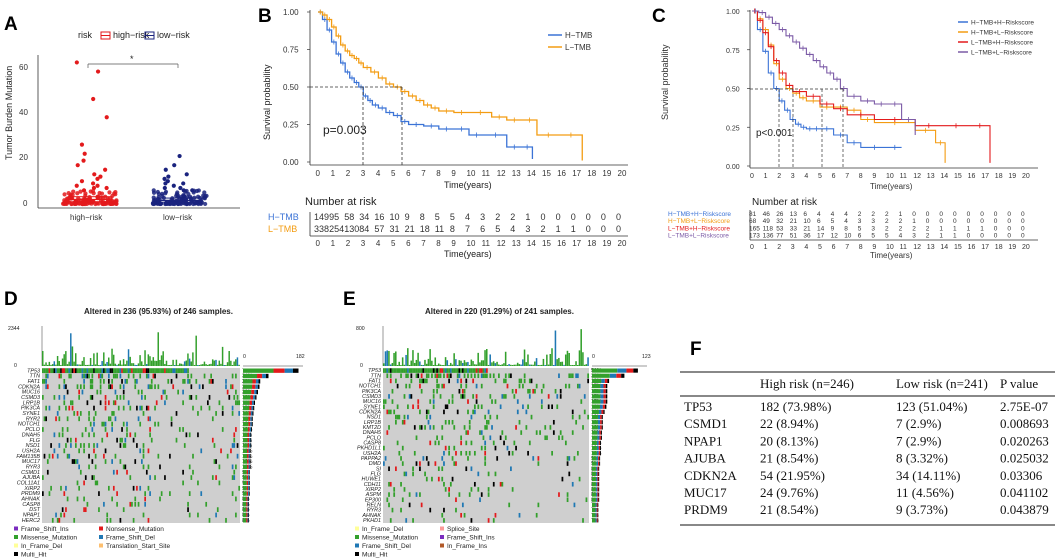 The width and height of the screenshot is (1059, 559). I want to click on side-bar-PRDM9, so click(249, 493).